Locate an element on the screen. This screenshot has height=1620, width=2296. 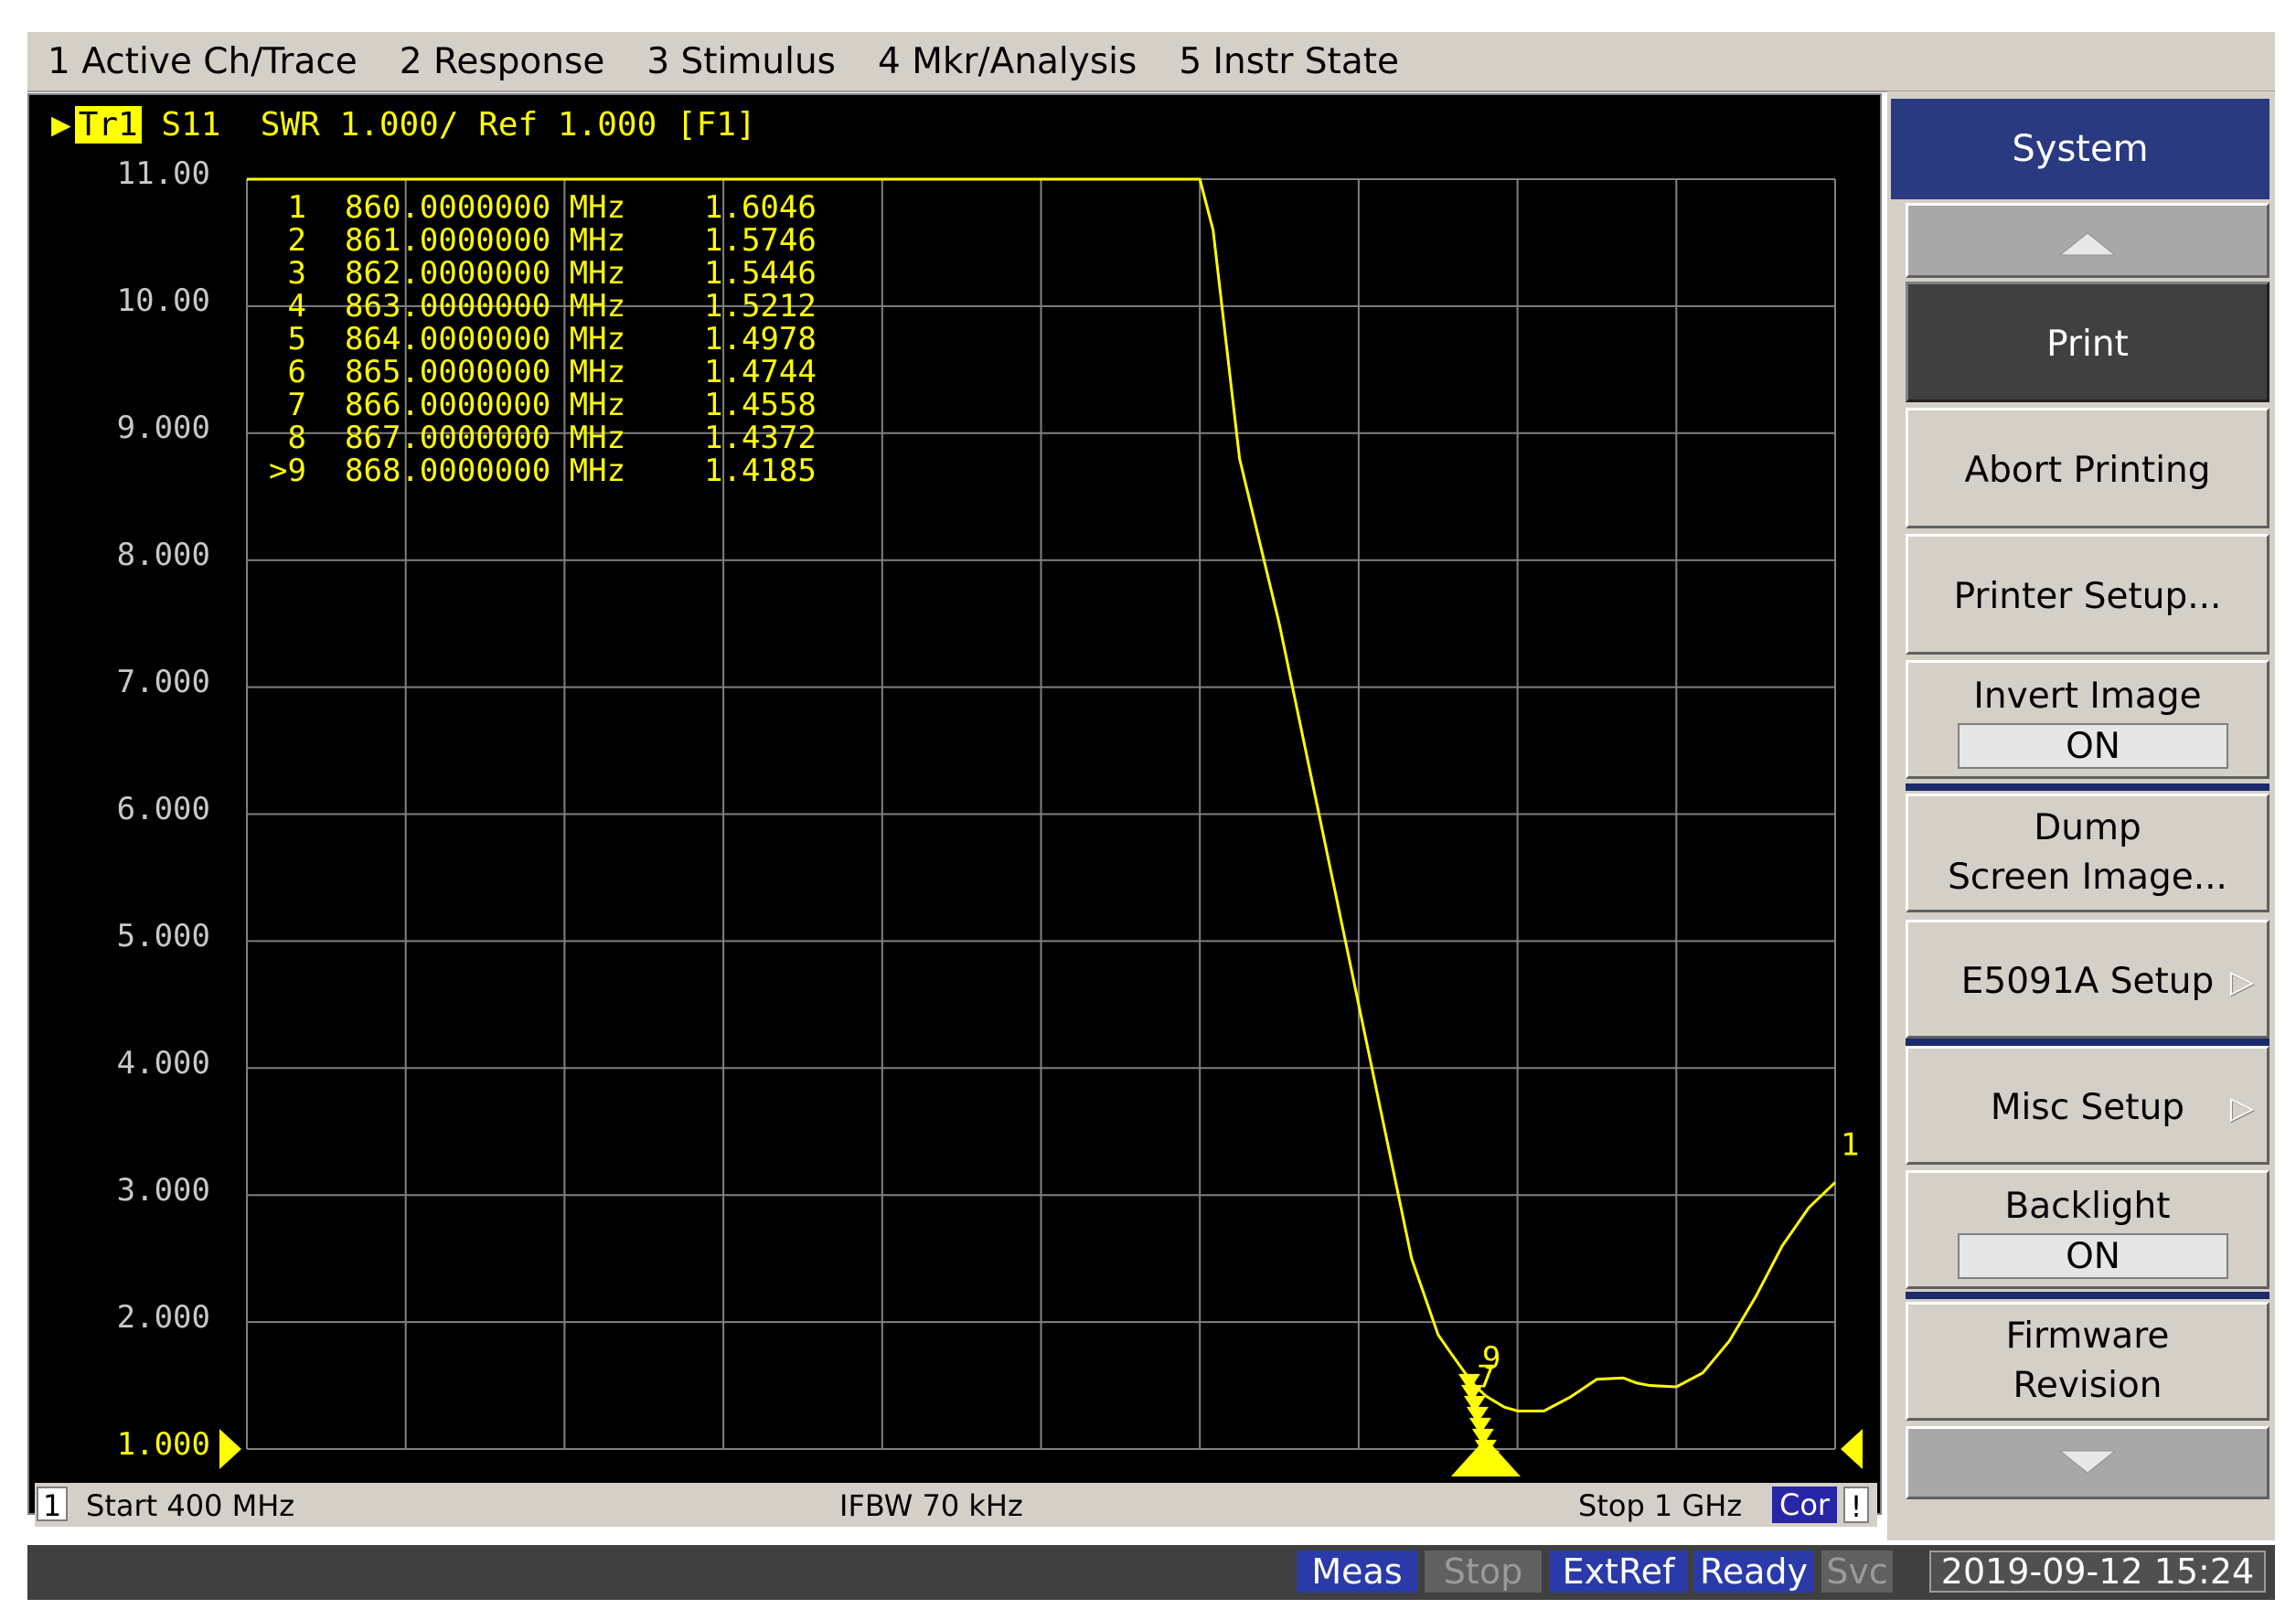
marker-table-id: 3 is located at coordinates (297, 274).